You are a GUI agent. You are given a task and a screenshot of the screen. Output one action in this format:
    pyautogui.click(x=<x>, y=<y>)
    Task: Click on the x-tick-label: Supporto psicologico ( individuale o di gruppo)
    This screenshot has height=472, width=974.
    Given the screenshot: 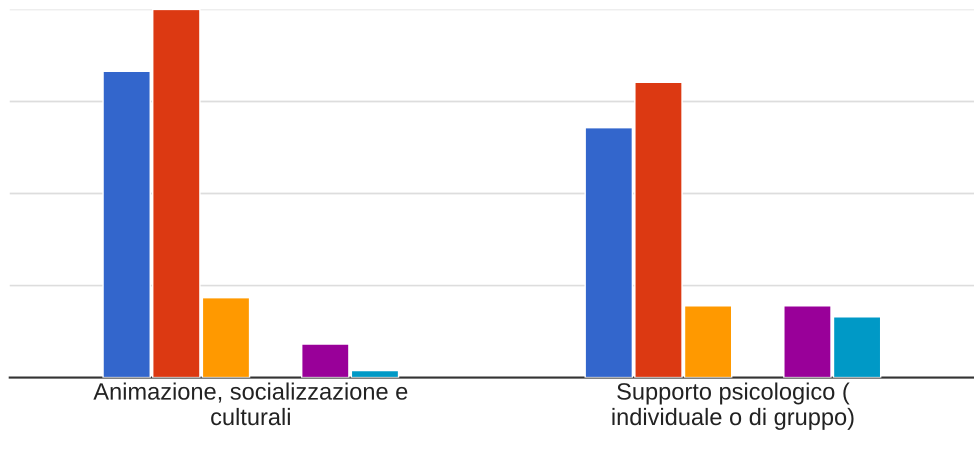 What is the action you would take?
    pyautogui.click(x=733, y=406)
    